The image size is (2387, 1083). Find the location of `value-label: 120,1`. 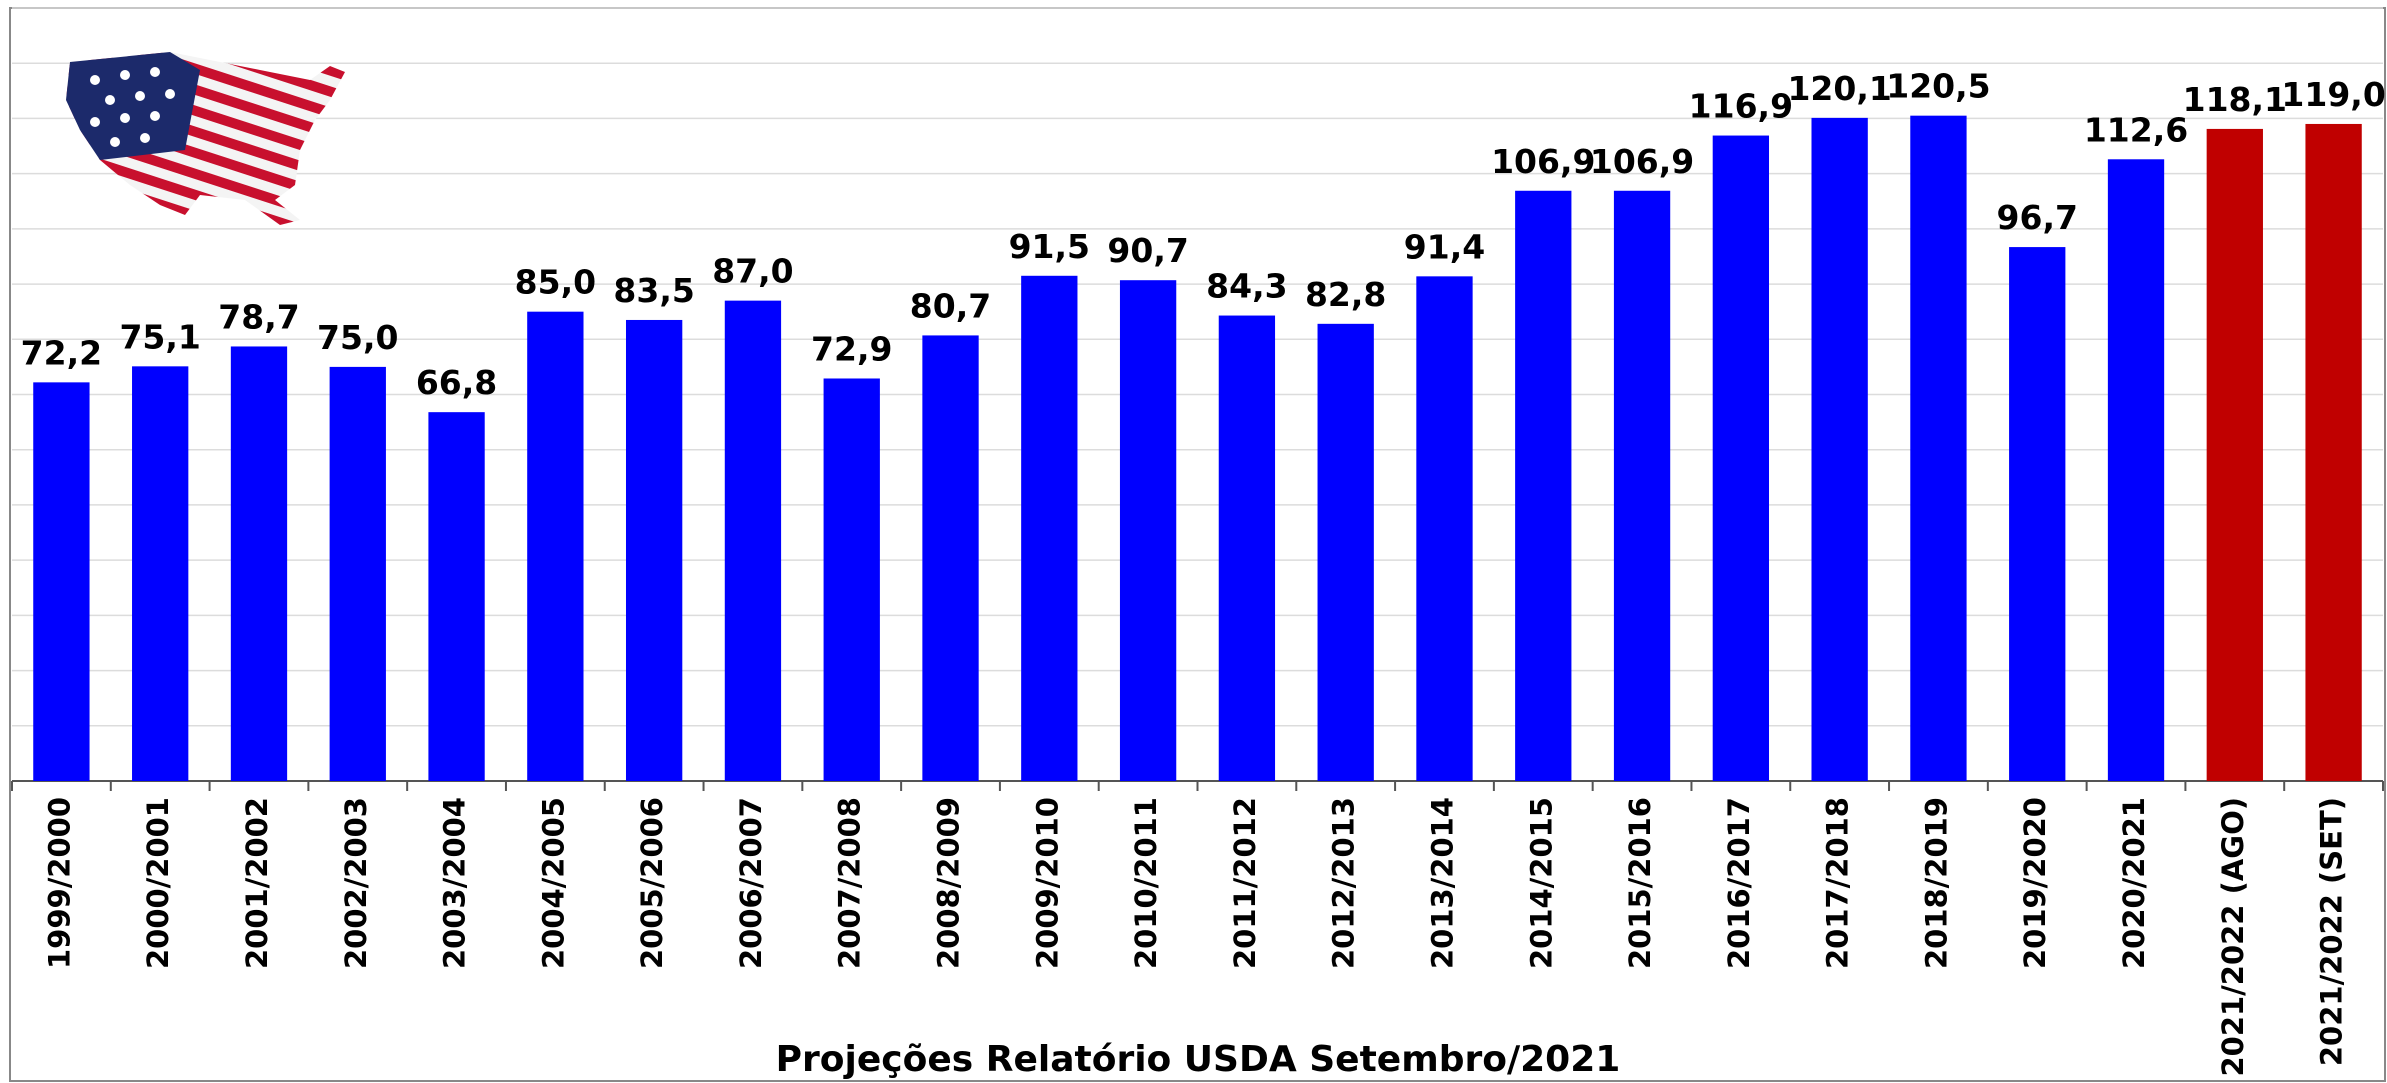

value-label: 120,1 is located at coordinates (1839, 88).